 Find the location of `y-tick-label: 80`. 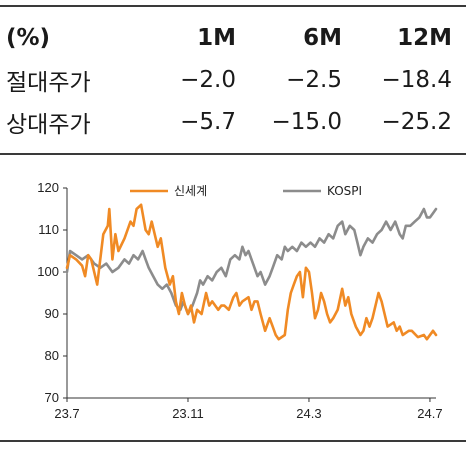

y-tick-label: 80 is located at coordinates (52, 355).